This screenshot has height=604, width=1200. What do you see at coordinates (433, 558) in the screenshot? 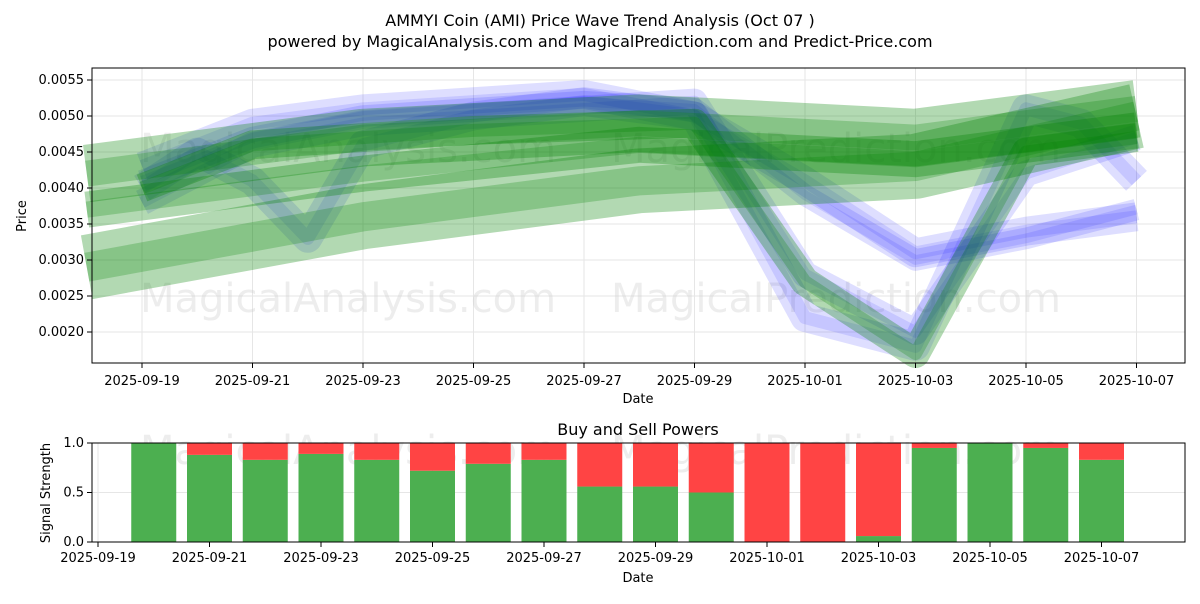
I see `powers-x-tick-label: 2025-09-25` at bounding box center [433, 558].